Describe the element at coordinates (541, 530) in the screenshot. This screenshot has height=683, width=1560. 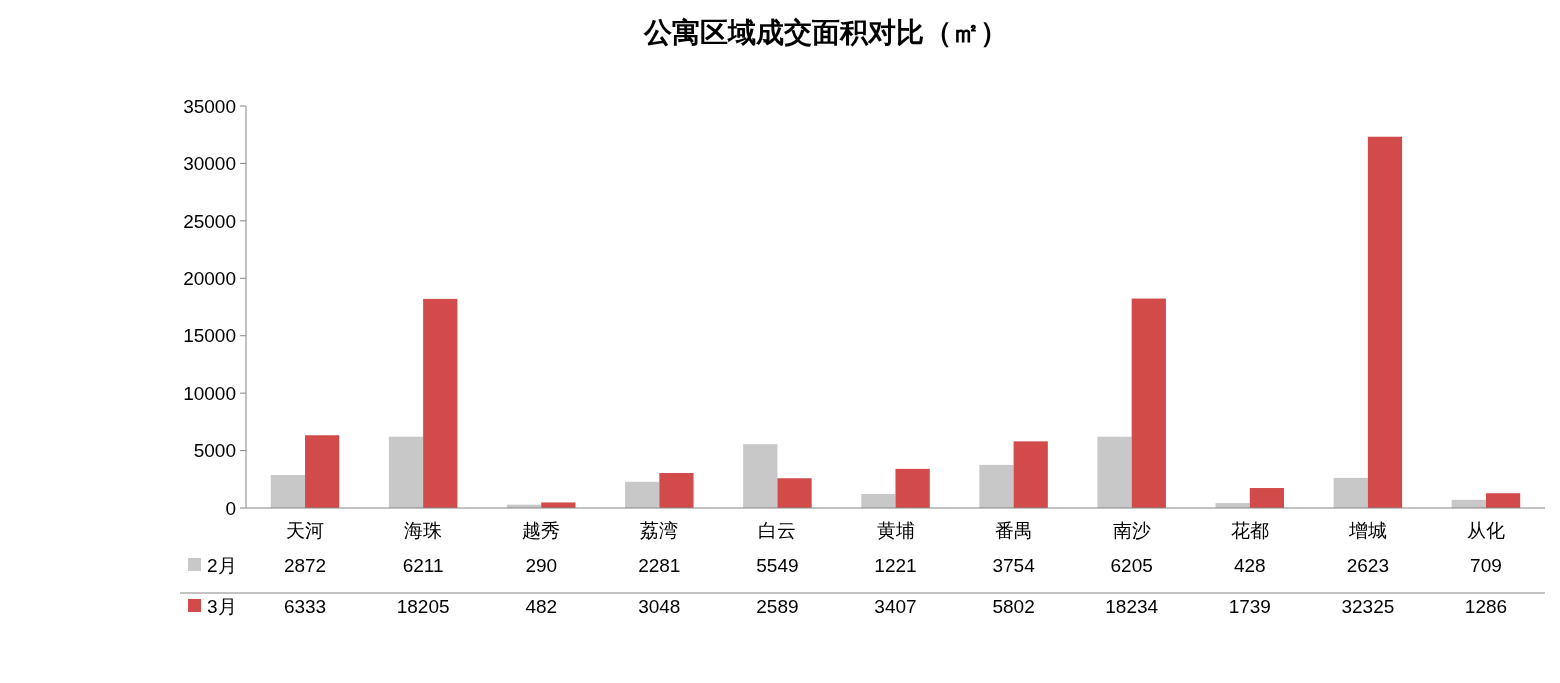
I see `x-tick-label: 越秀` at that location.